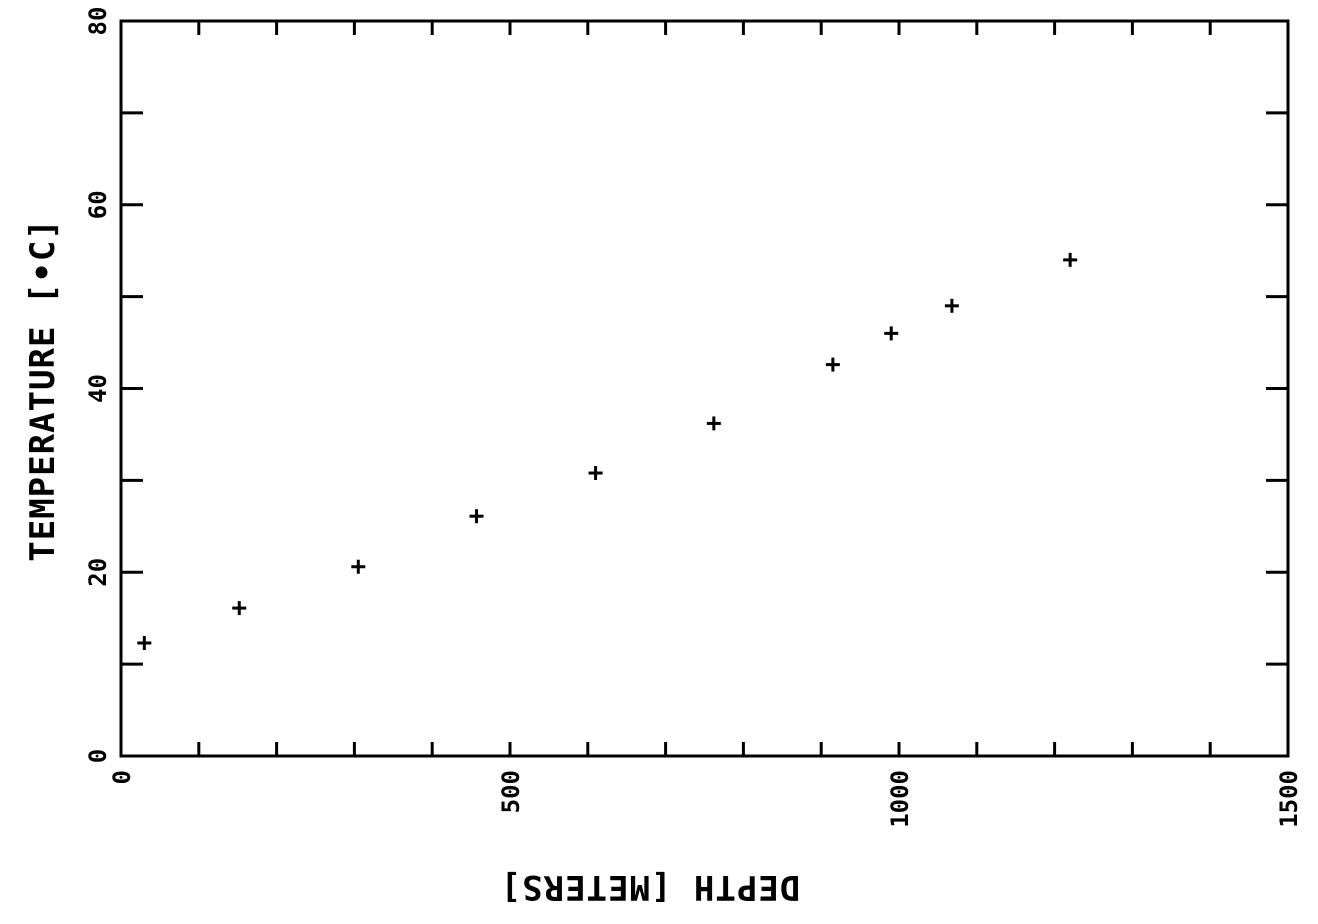  Describe the element at coordinates (98, 204) in the screenshot. I see `y-tick-label: 60` at that location.